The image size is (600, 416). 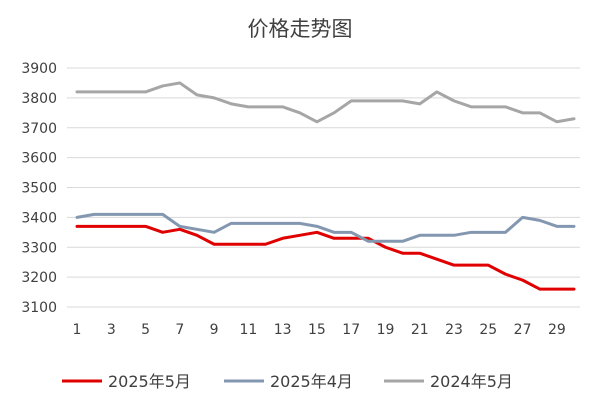 I want to click on x-tick-label: 19, so click(x=386, y=330).